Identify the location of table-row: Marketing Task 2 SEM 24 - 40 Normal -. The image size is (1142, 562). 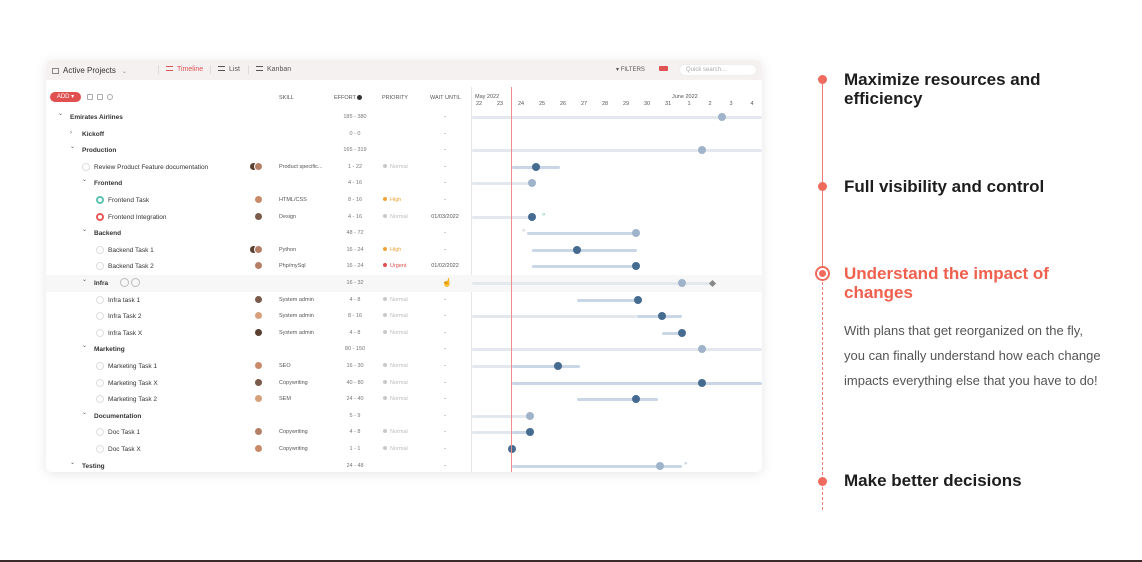
(404, 399).